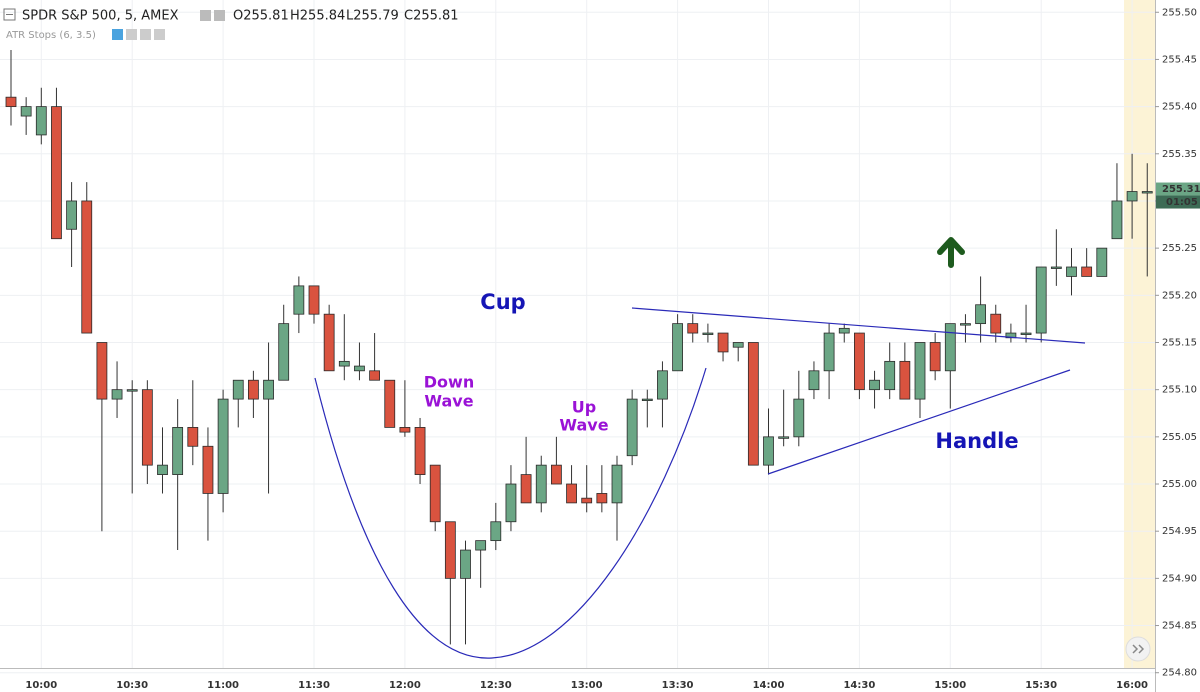 This screenshot has width=1200, height=692. I want to click on countdown-box, so click(1178, 202).